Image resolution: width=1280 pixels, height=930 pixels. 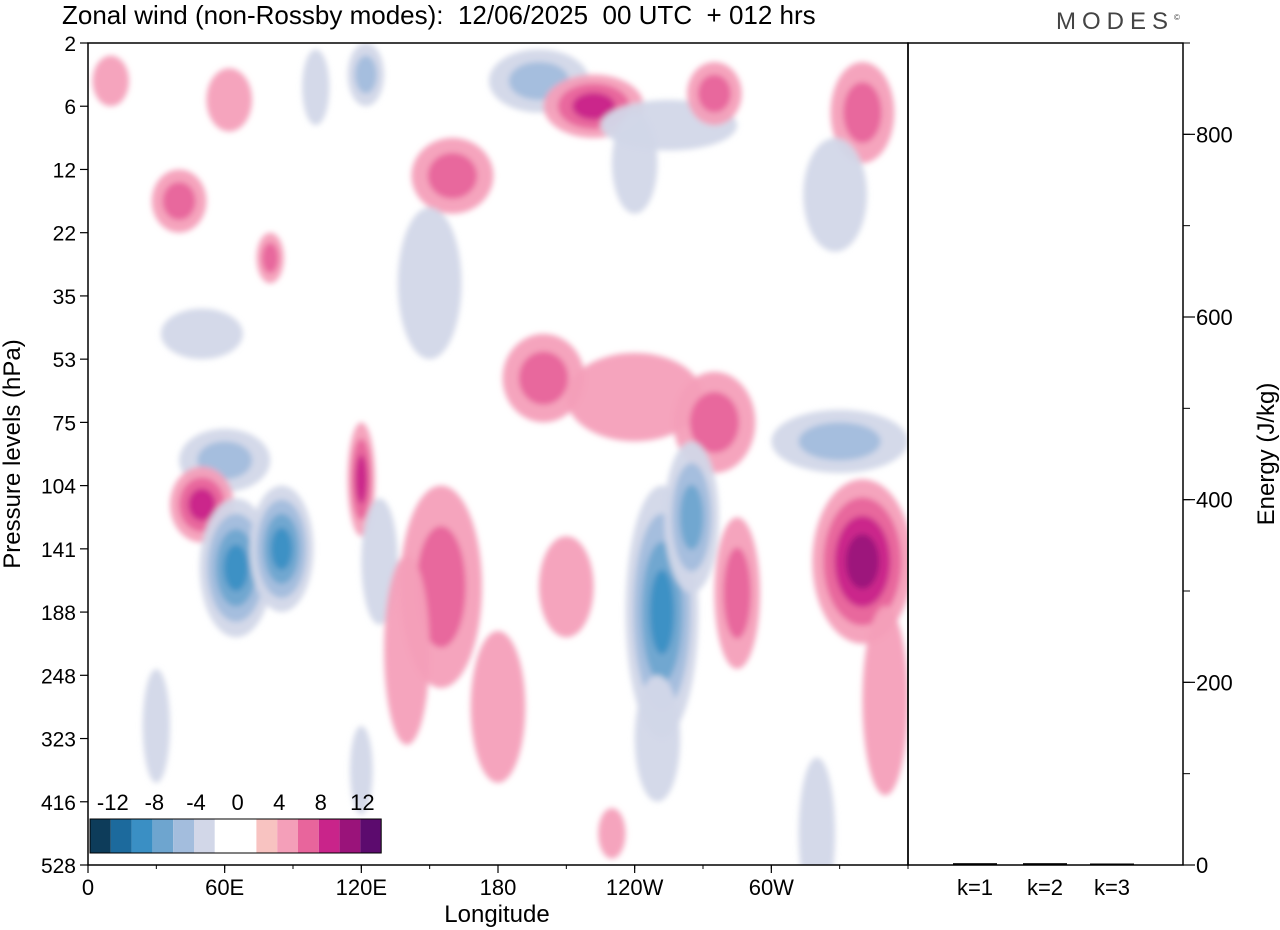 What do you see at coordinates (64, 297) in the screenshot?
I see `y-tick-label: 35` at bounding box center [64, 297].